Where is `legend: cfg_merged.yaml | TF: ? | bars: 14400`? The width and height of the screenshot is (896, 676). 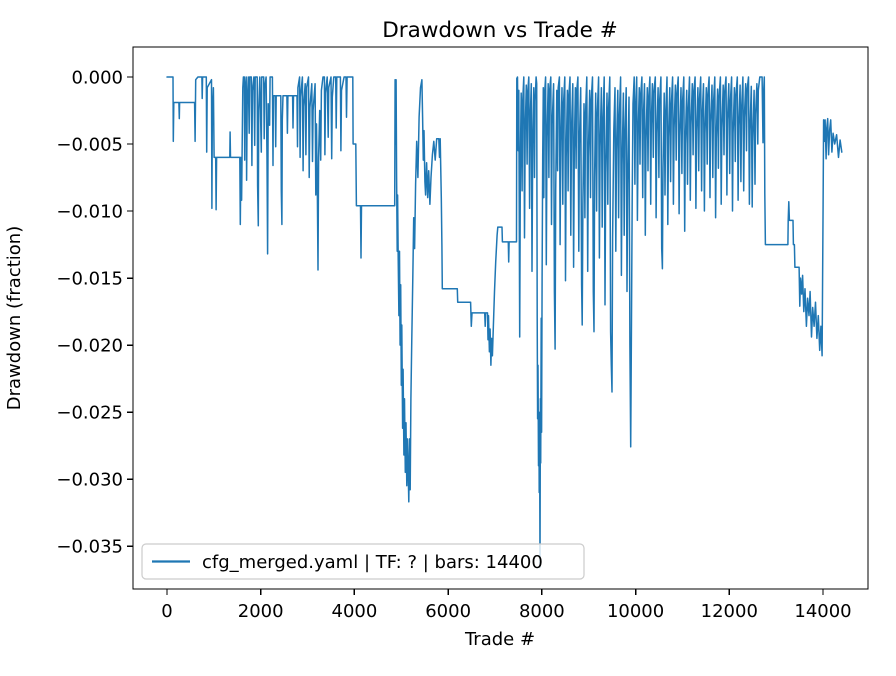 legend: cfg_merged.yaml | TF: ? | bars: 14400 is located at coordinates (363, 561).